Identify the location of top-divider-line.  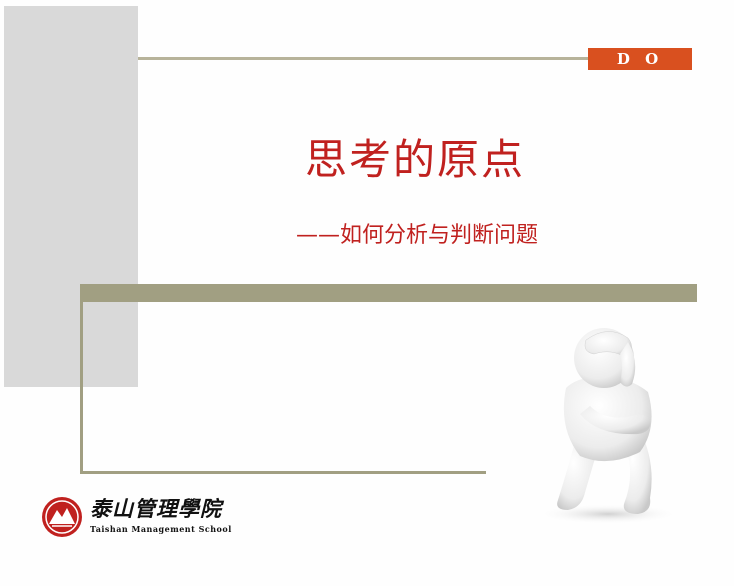
(363, 58).